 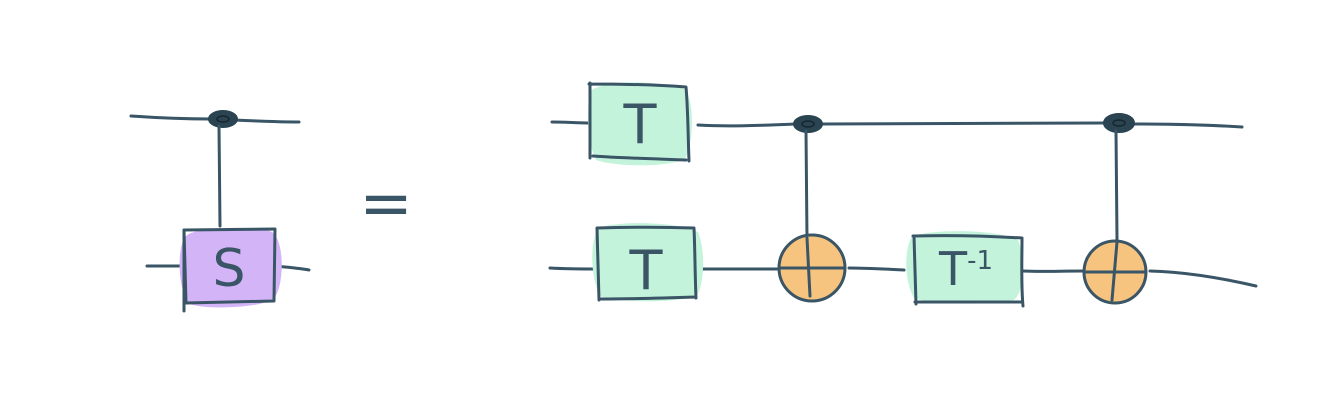 I want to click on t-gate-top-label: T, so click(x=640, y=124).